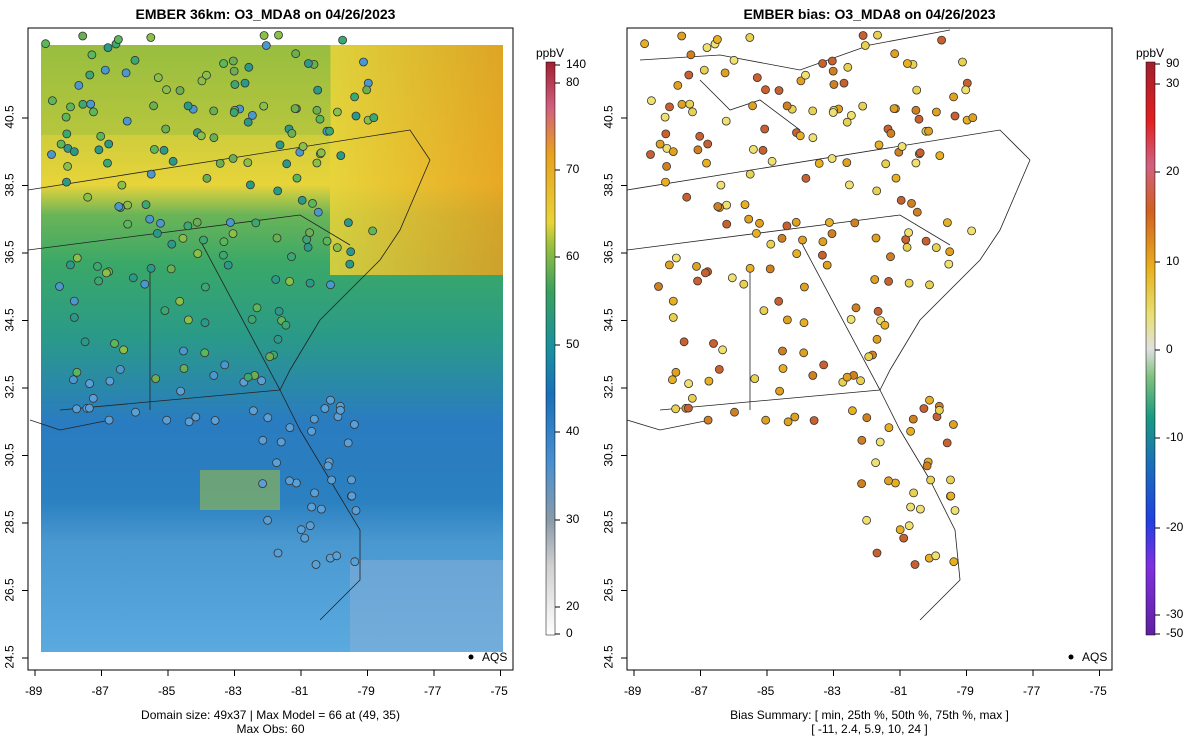 This screenshot has width=1200, height=750. I want to click on right-colorbar-tick: -30, so click(1175, 614).